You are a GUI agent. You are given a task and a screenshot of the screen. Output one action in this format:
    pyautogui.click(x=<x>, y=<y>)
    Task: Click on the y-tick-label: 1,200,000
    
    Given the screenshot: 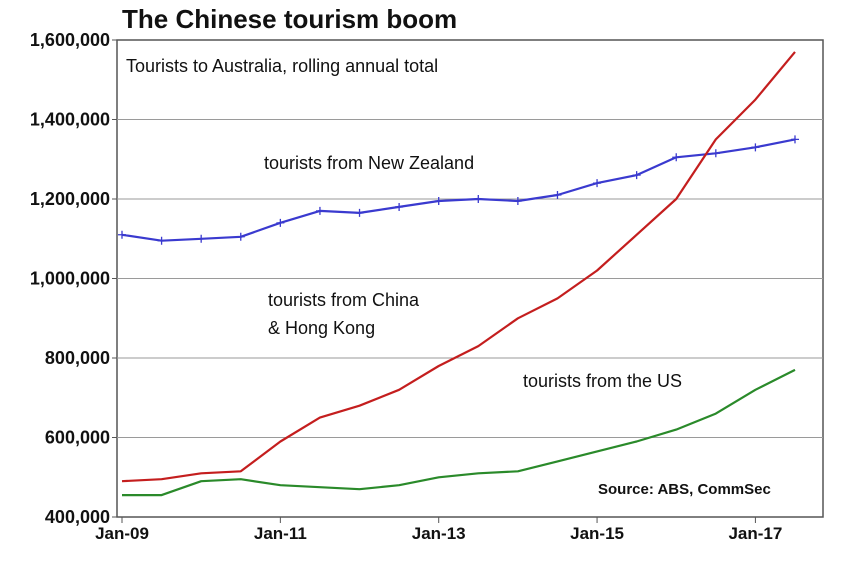 What is the action you would take?
    pyautogui.click(x=70, y=199)
    